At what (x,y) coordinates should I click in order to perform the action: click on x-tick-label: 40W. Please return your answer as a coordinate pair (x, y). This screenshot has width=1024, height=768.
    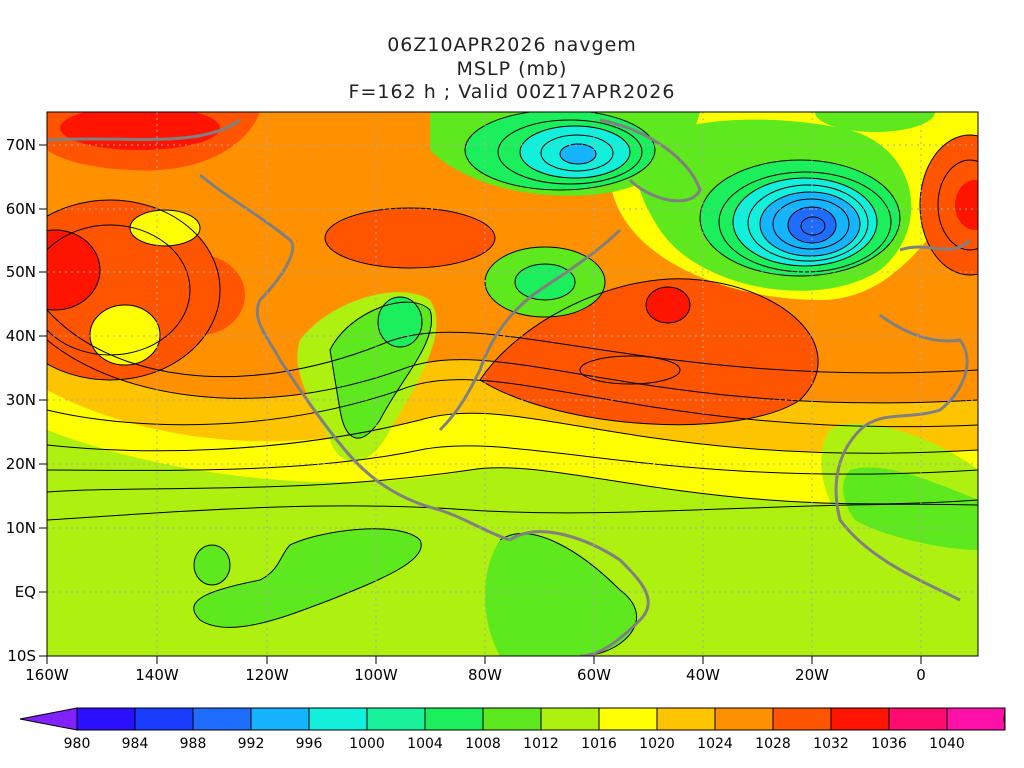
    Looking at the image, I should click on (703, 675).